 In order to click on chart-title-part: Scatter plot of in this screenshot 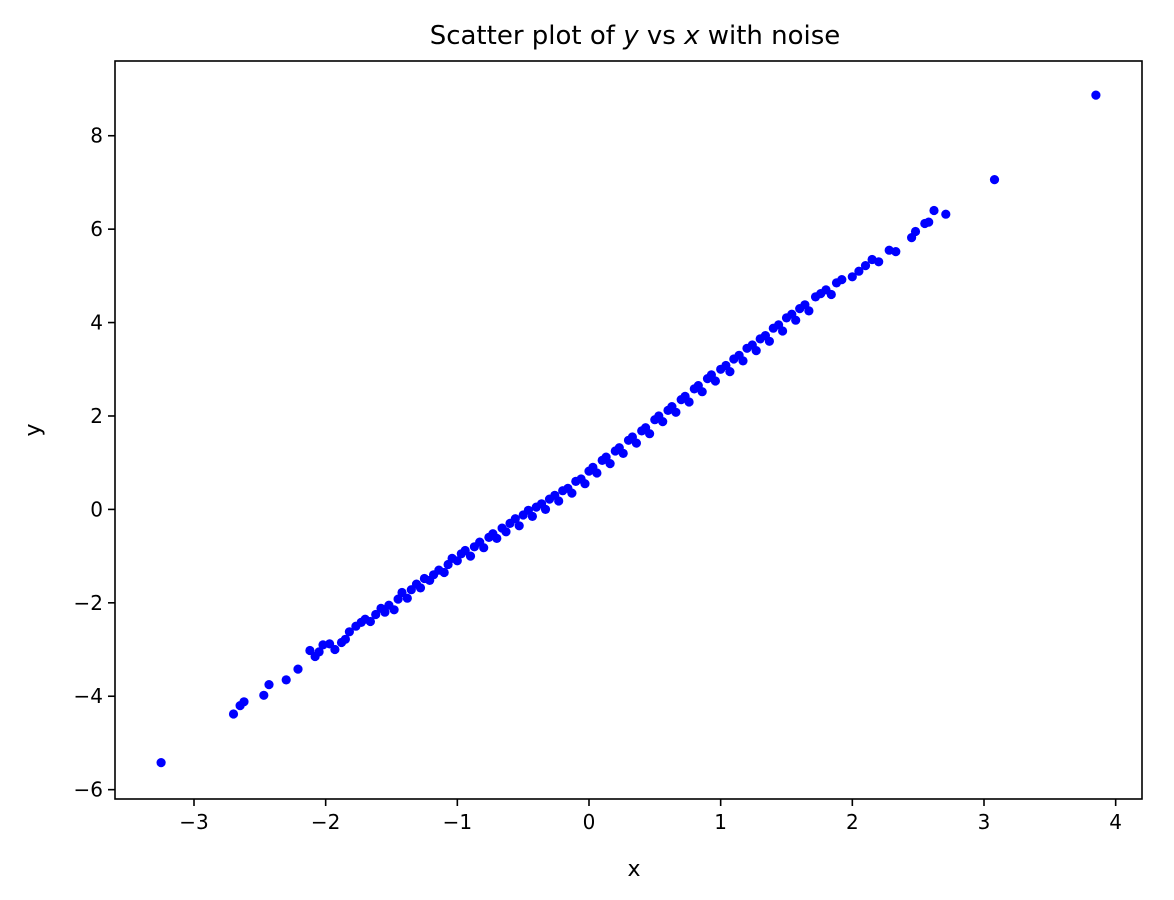, I will do `click(527, 36)`.